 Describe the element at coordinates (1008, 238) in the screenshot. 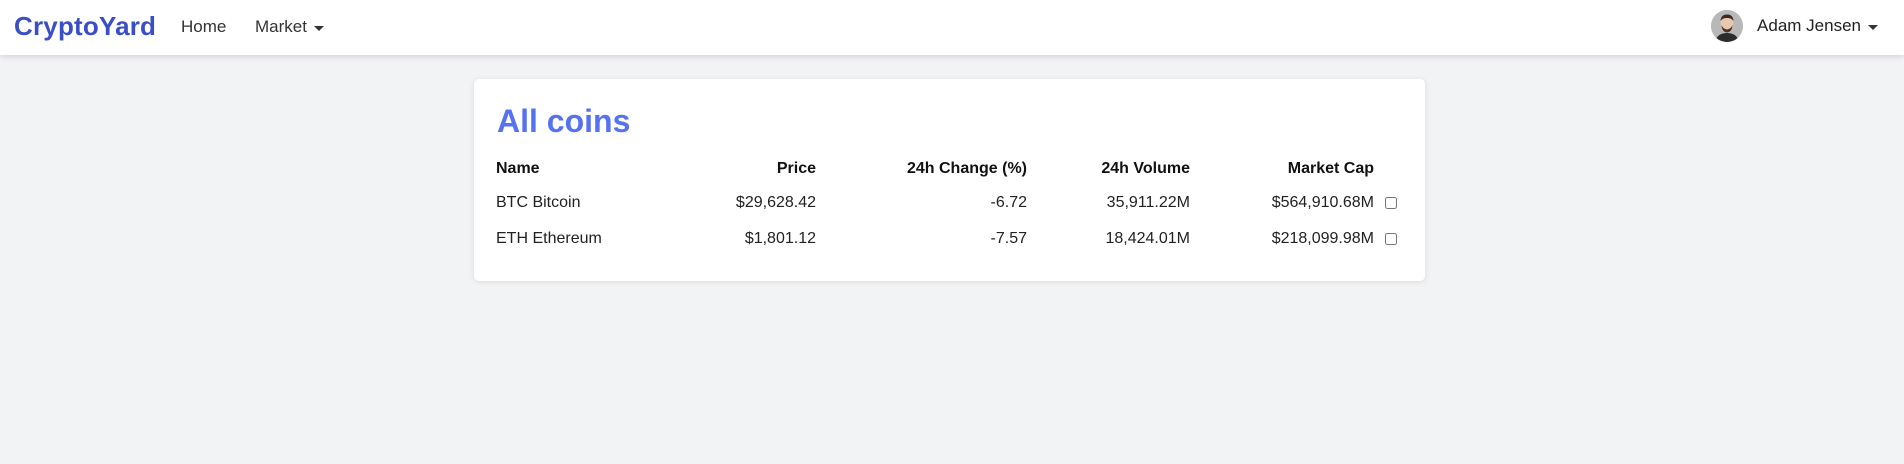

I see `coin-change: -7.57` at that location.